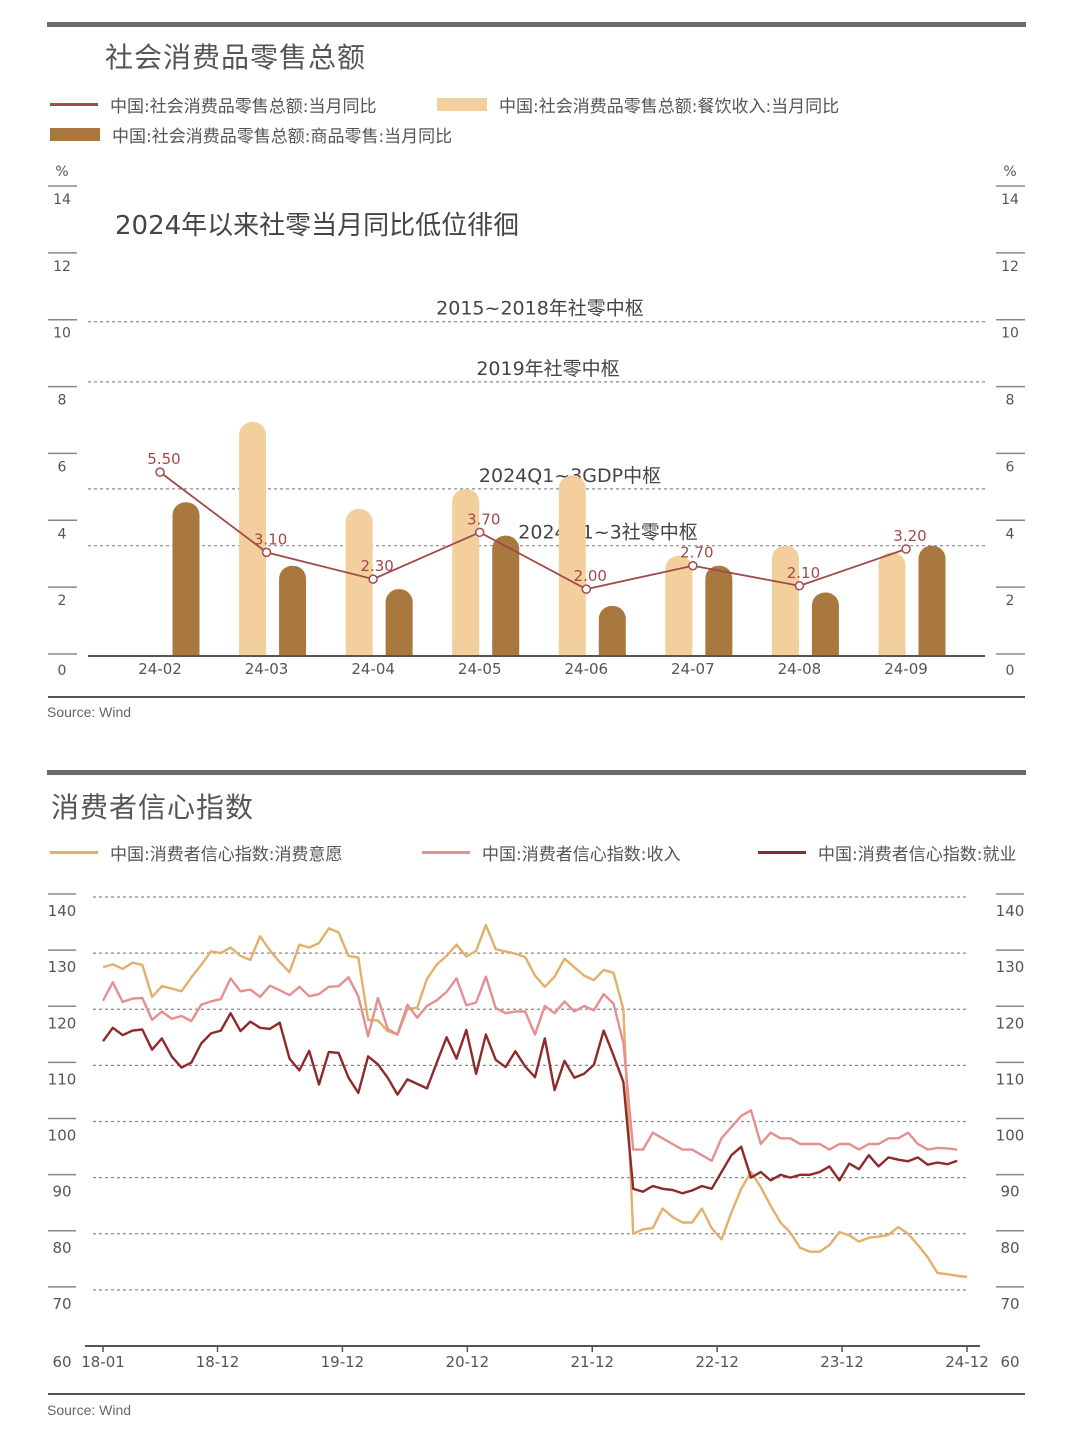  What do you see at coordinates (967, 1362) in the screenshot?
I see `x-tick-label: 24-12` at bounding box center [967, 1362].